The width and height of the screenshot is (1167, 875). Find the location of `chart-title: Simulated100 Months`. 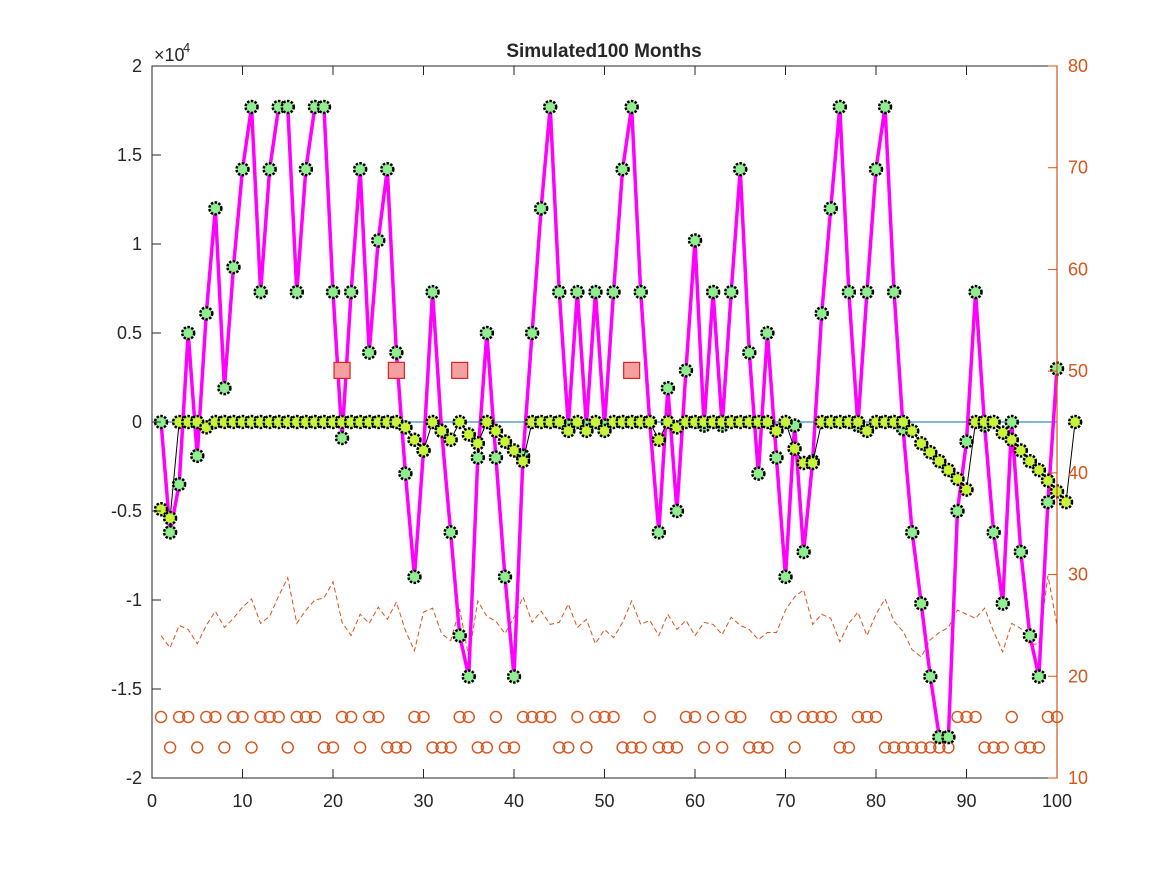

chart-title: Simulated100 Months is located at coordinates (603, 51).